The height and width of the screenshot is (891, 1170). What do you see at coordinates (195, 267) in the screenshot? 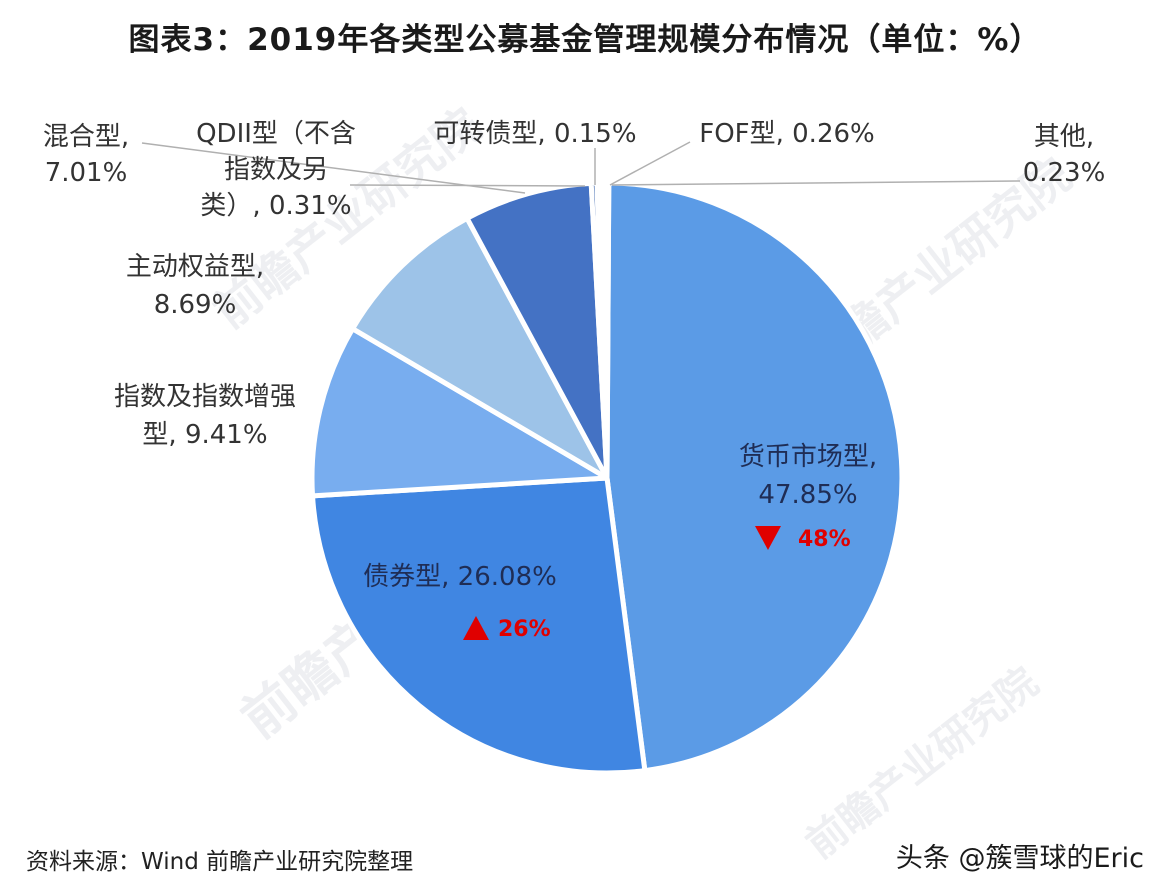
I see `slice-label: 主动权益型,` at bounding box center [195, 267].